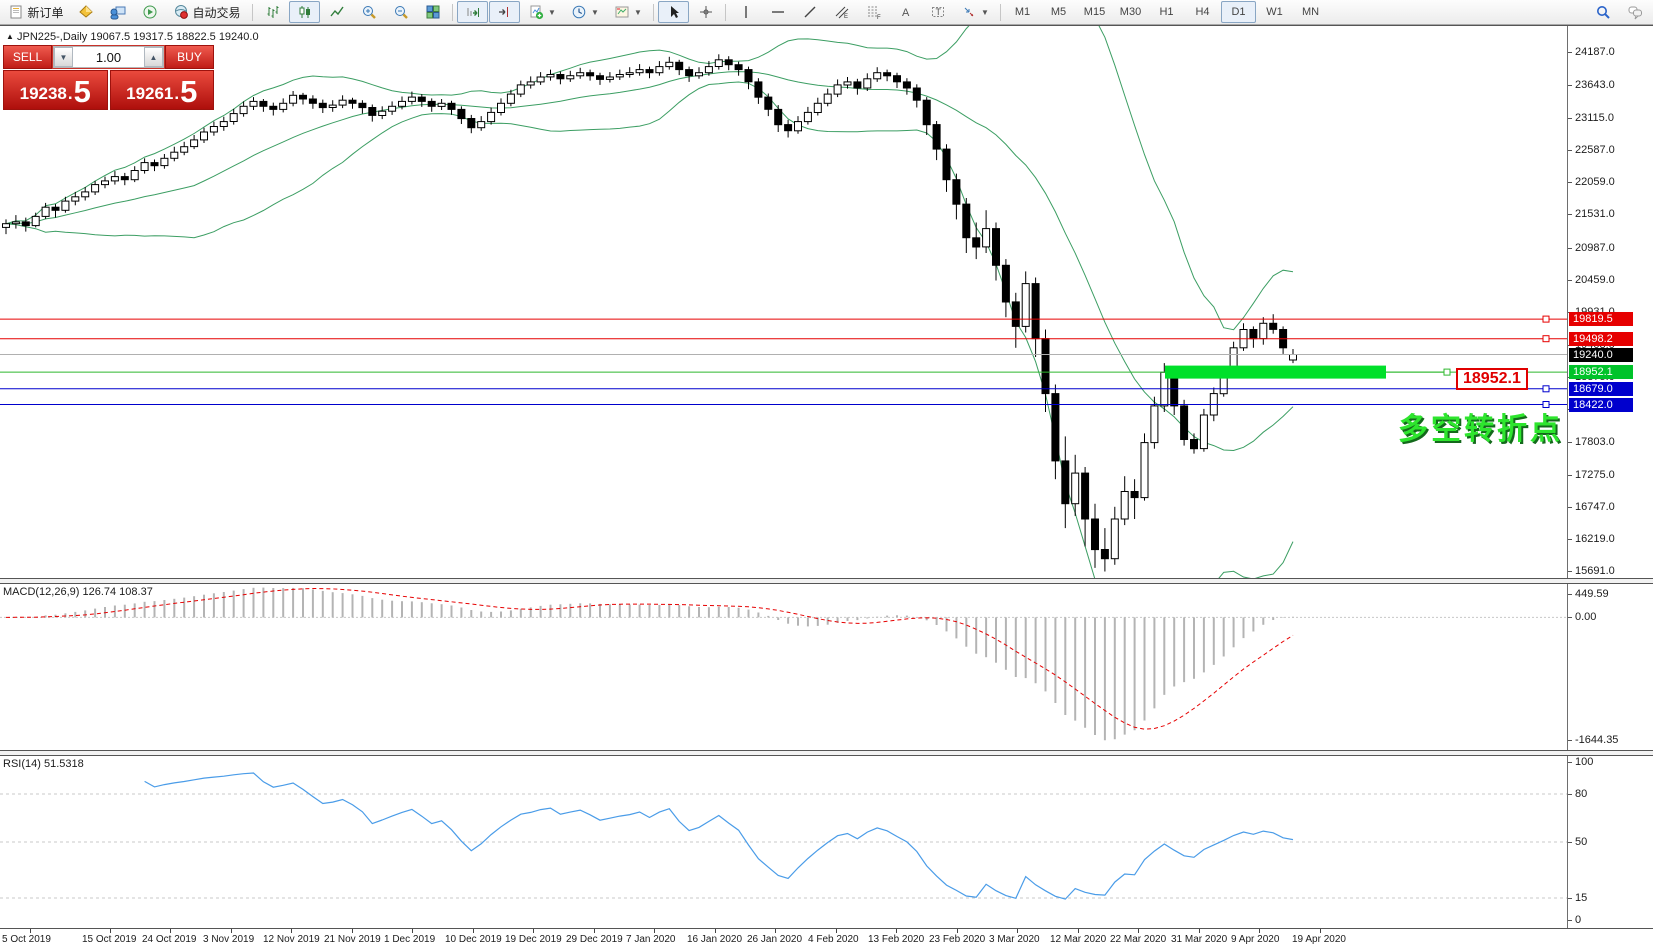  What do you see at coordinates (1595, 182) in the screenshot?
I see `axis-tick-label: 22059.0` at bounding box center [1595, 182].